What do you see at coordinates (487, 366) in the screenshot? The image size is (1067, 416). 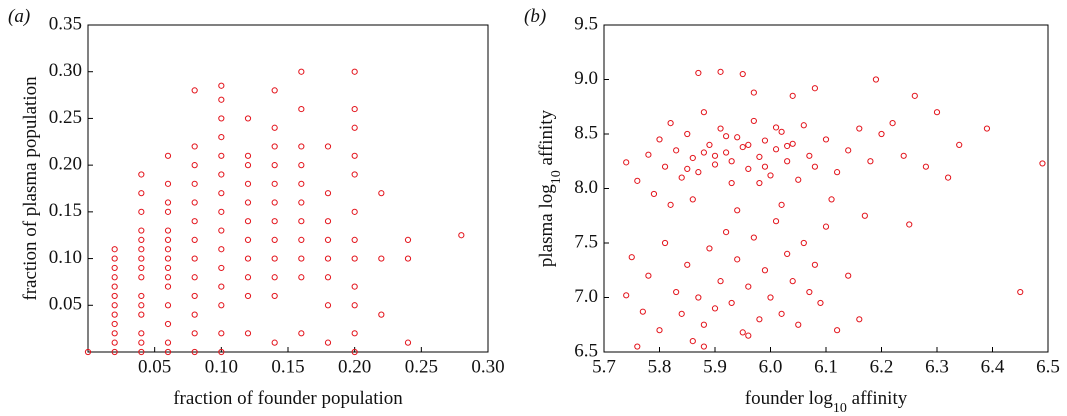 I see `x-tick-label: 0.30` at bounding box center [487, 366].